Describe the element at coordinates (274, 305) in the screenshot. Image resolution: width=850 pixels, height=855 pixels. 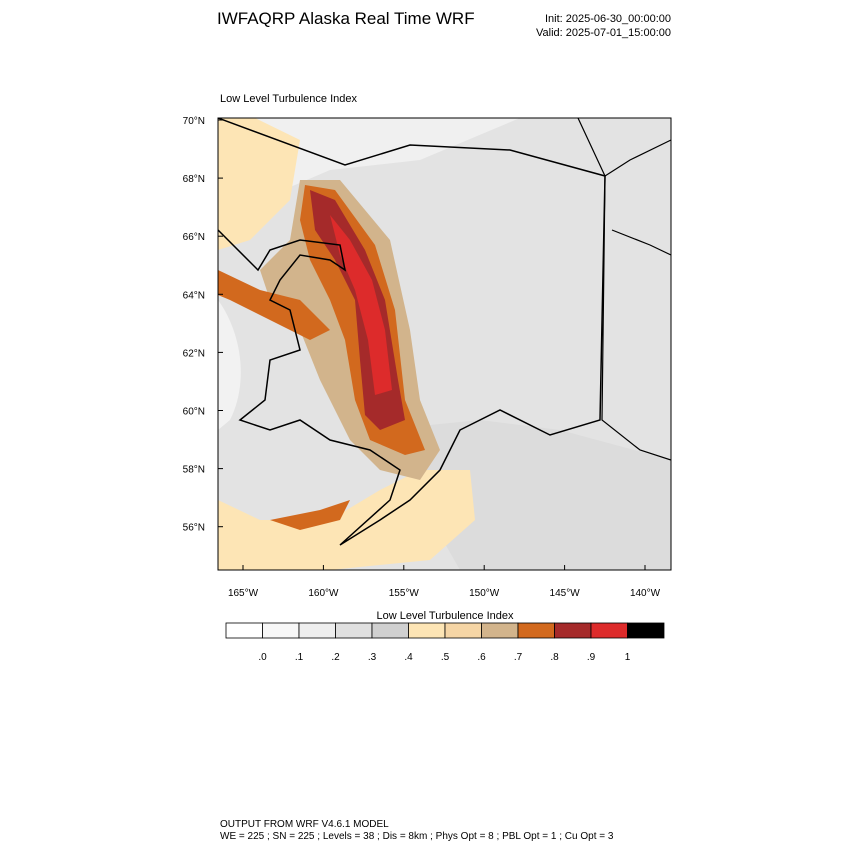
I see `field-orange-west` at that location.